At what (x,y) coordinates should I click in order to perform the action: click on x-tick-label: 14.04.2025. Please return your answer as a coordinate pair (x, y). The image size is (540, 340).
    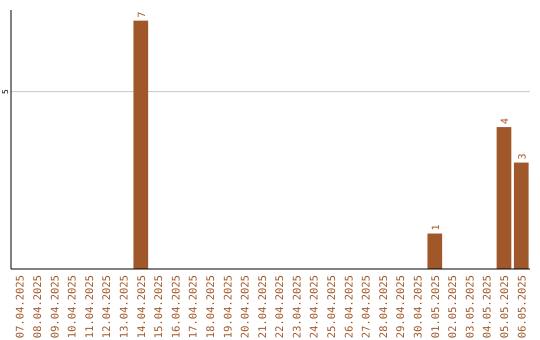
    Looking at the image, I should click on (142, 306).